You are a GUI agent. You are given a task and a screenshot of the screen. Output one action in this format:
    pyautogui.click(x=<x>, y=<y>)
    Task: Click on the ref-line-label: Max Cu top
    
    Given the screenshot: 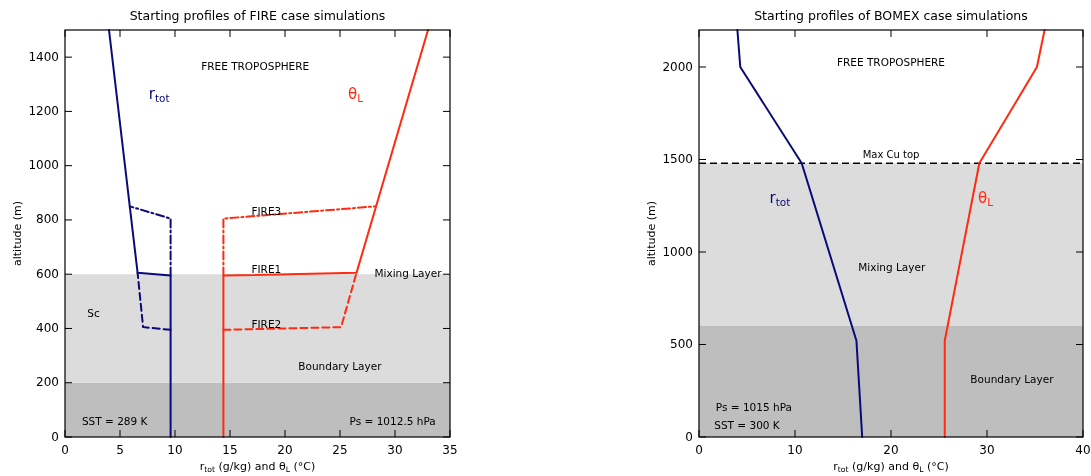 What is the action you would take?
    pyautogui.click(x=891, y=155)
    